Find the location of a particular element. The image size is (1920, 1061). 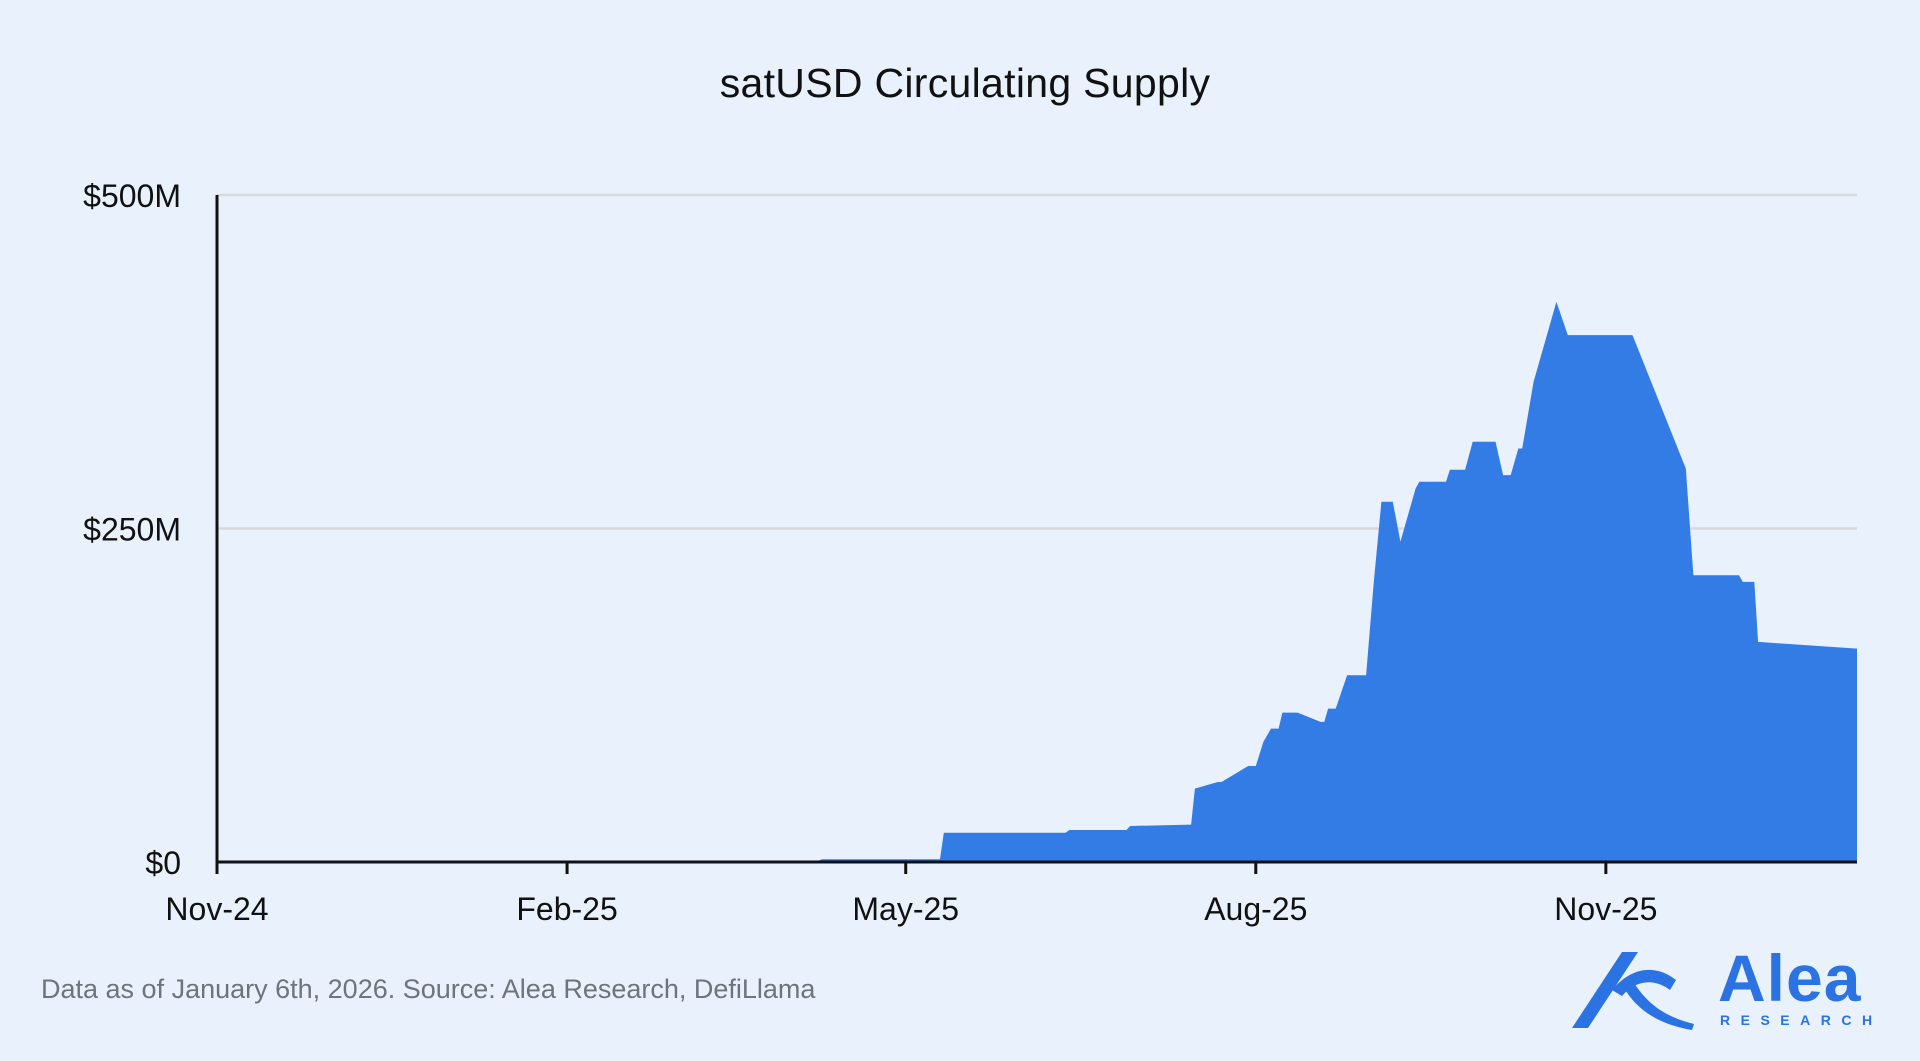

alea-logo-icon is located at coordinates (1633, 991).